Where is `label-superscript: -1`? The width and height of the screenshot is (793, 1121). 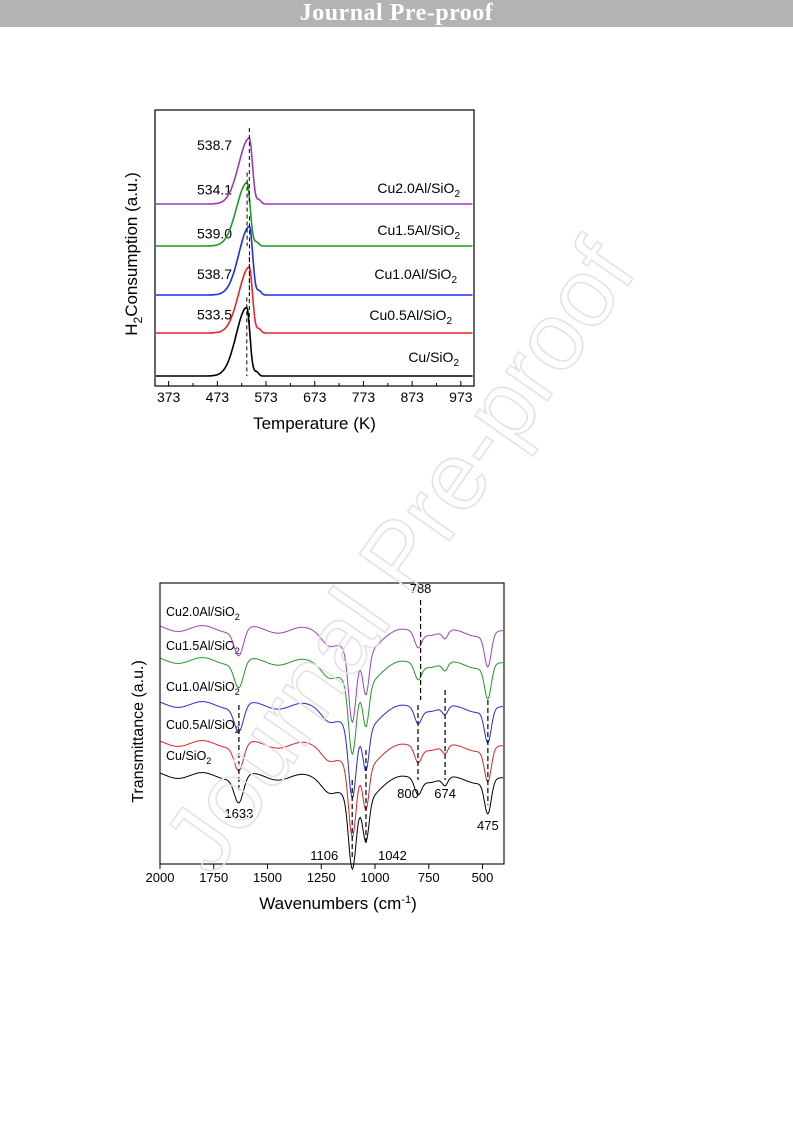
label-superscript: -1 is located at coordinates (406, 900).